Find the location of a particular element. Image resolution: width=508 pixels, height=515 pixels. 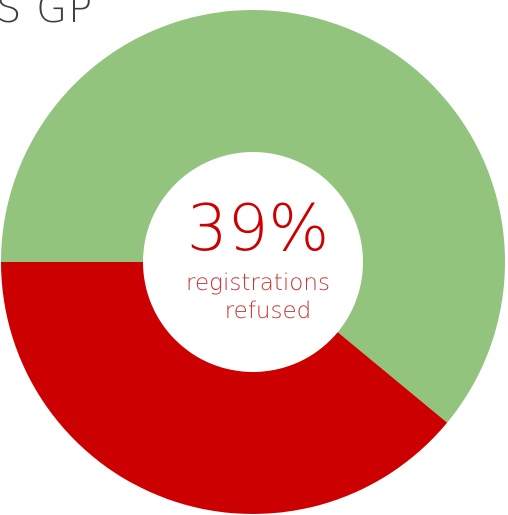

center-label-line1: registrations is located at coordinates (258, 283).